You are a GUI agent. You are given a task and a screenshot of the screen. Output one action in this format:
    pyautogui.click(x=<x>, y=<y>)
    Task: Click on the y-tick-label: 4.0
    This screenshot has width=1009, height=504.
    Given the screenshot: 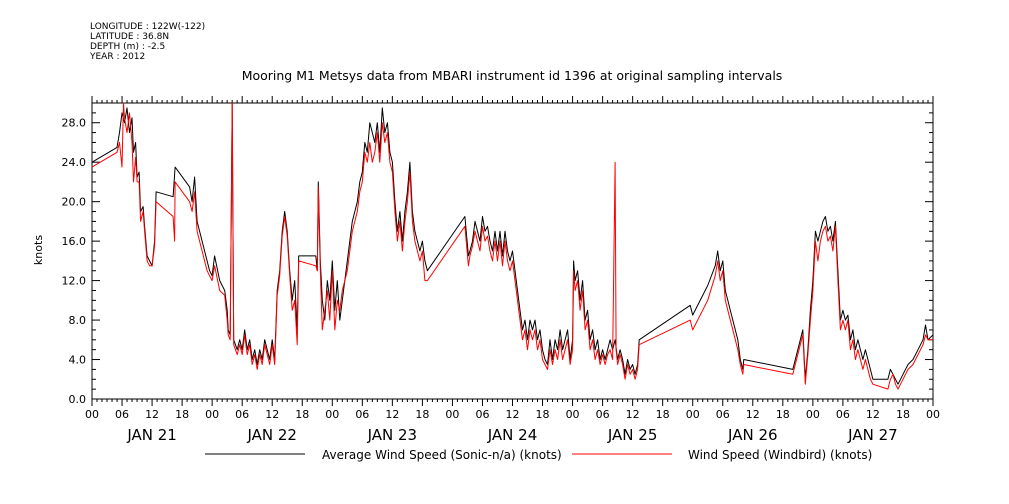 What is the action you would take?
    pyautogui.click(x=78, y=360)
    